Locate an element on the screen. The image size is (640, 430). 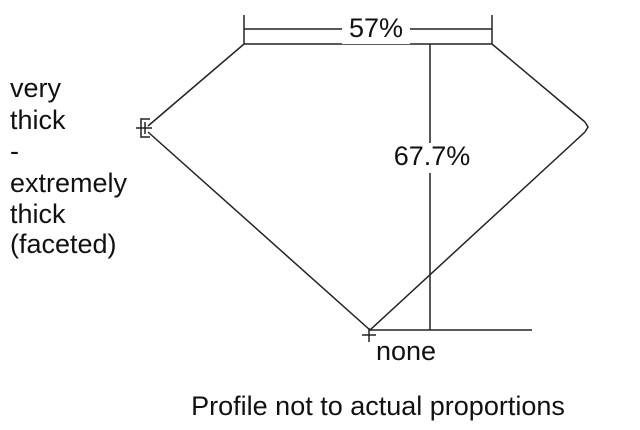
girdle-label: extremely is located at coordinates (69, 183).